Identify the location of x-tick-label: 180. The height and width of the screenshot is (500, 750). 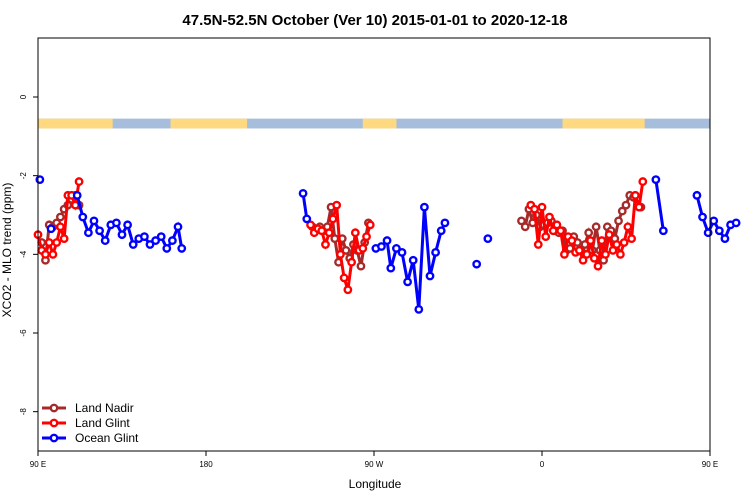
(206, 464).